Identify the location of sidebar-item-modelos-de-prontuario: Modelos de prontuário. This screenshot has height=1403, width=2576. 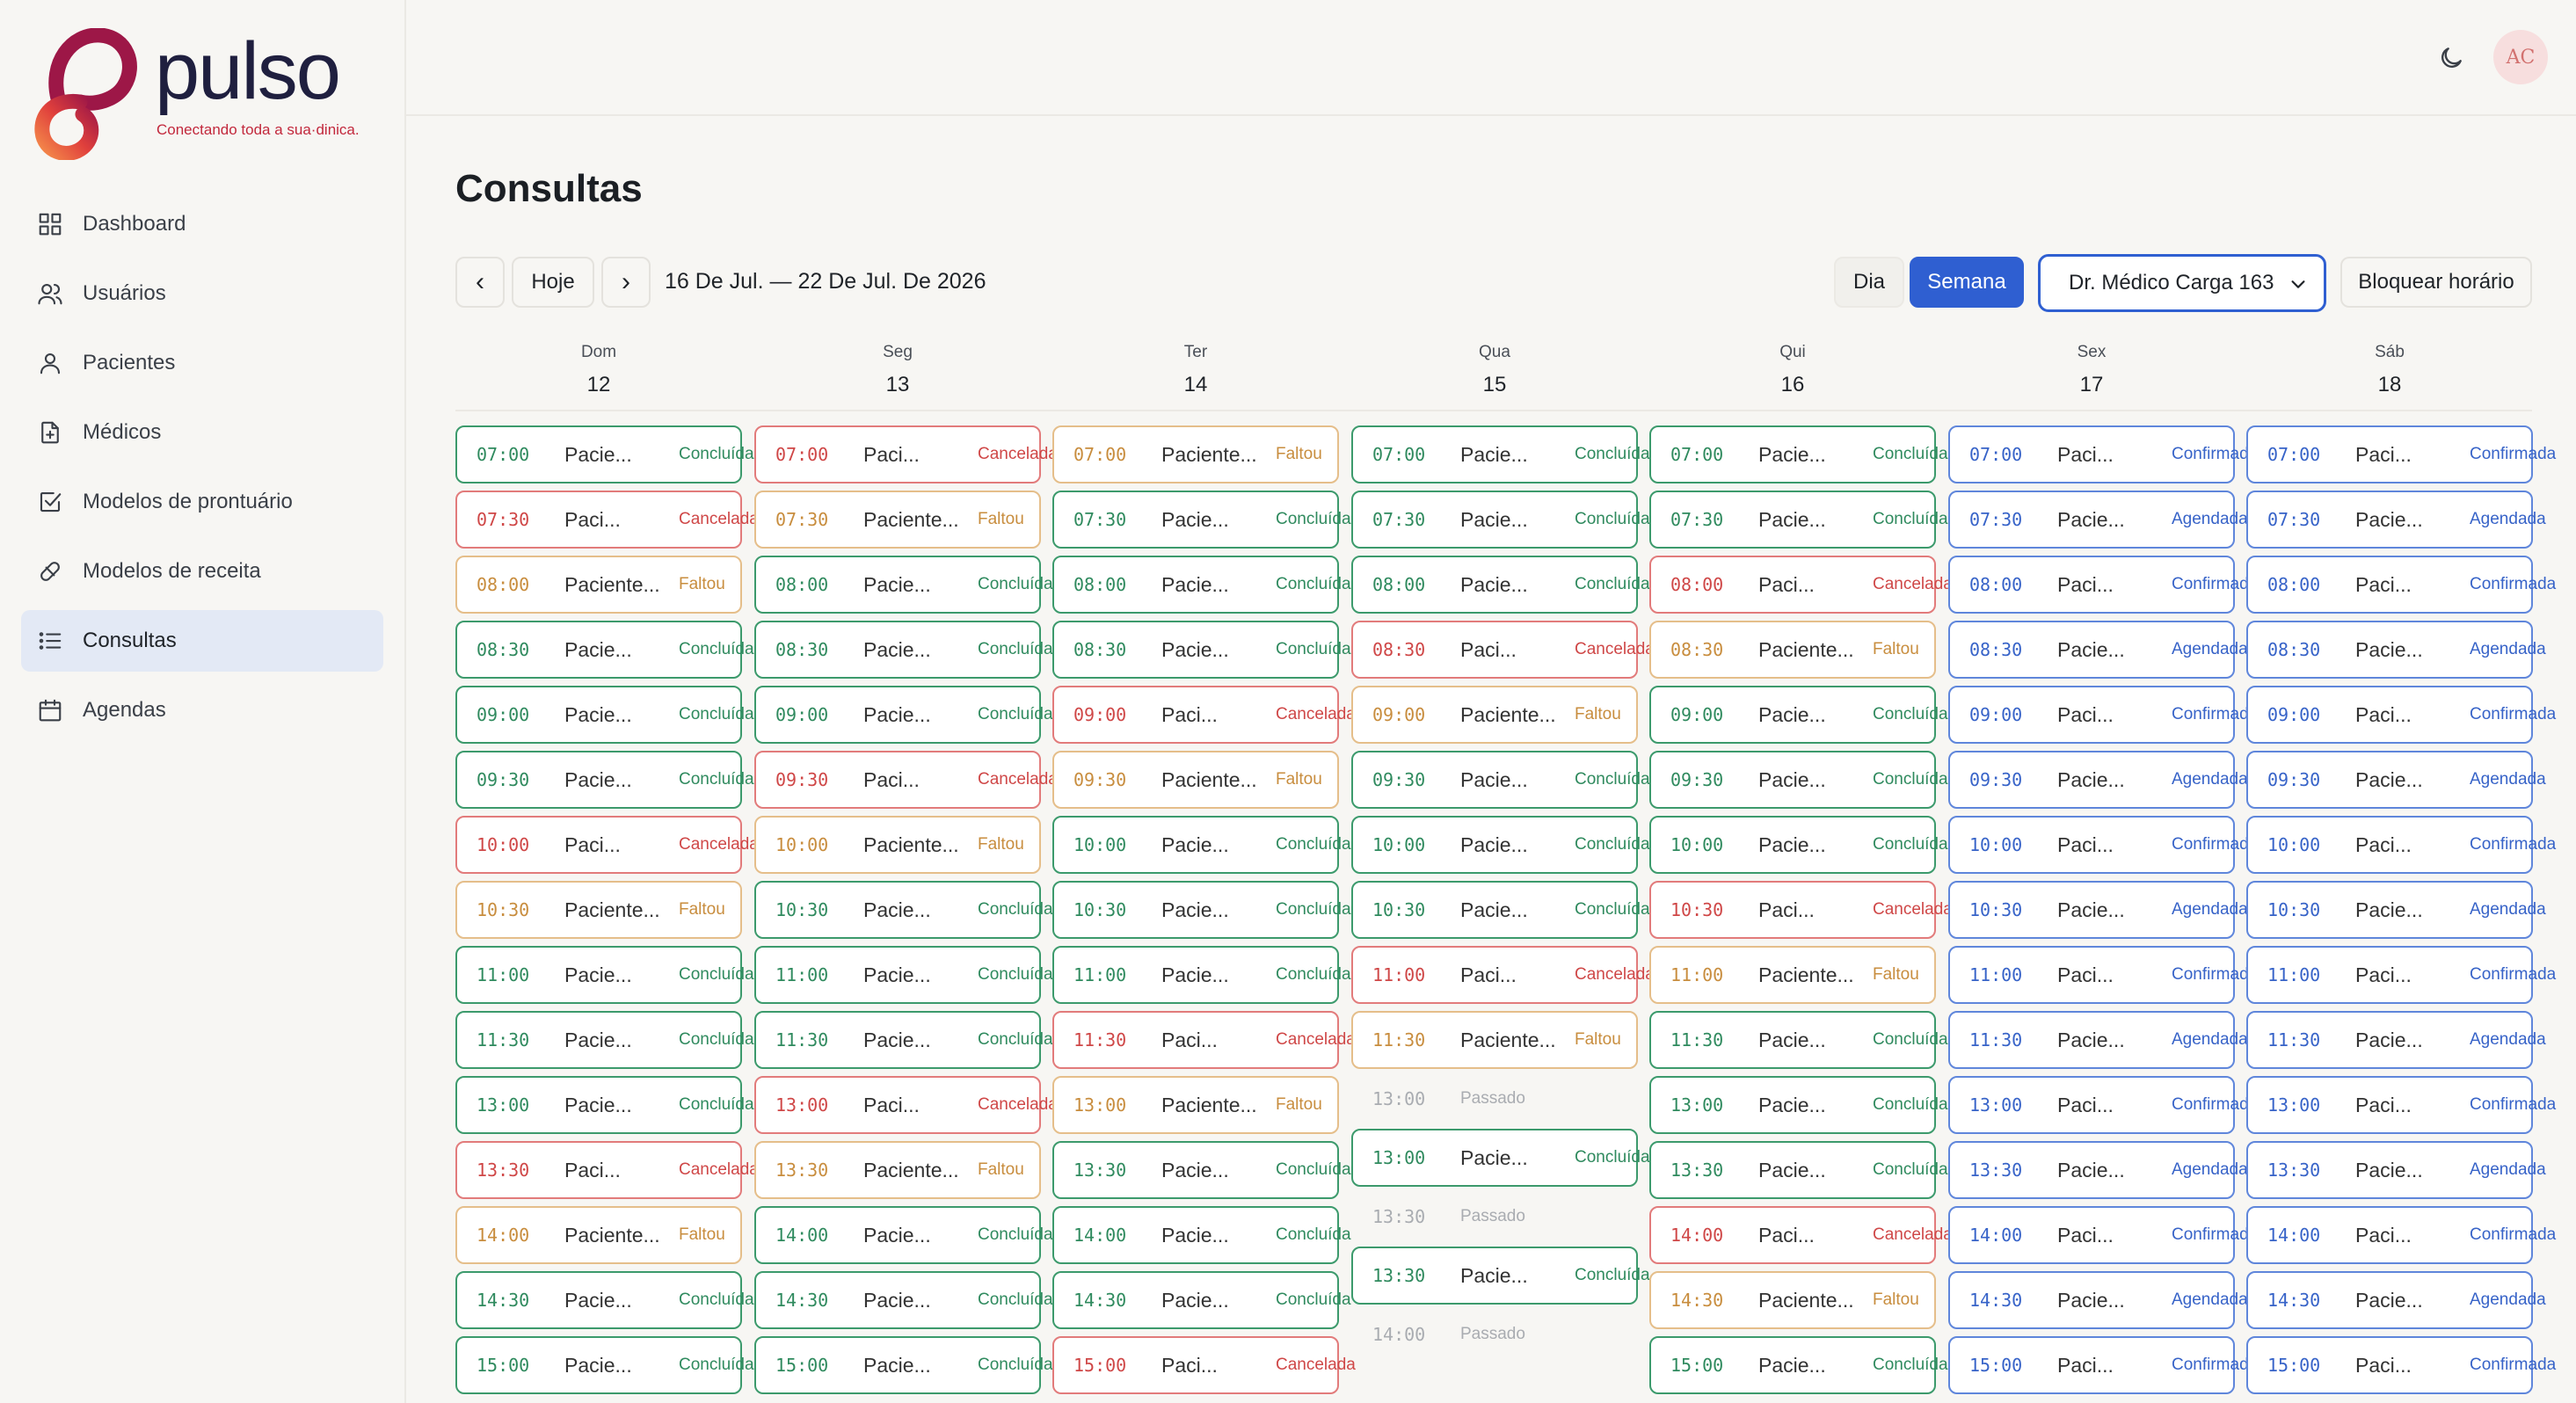
(202, 502).